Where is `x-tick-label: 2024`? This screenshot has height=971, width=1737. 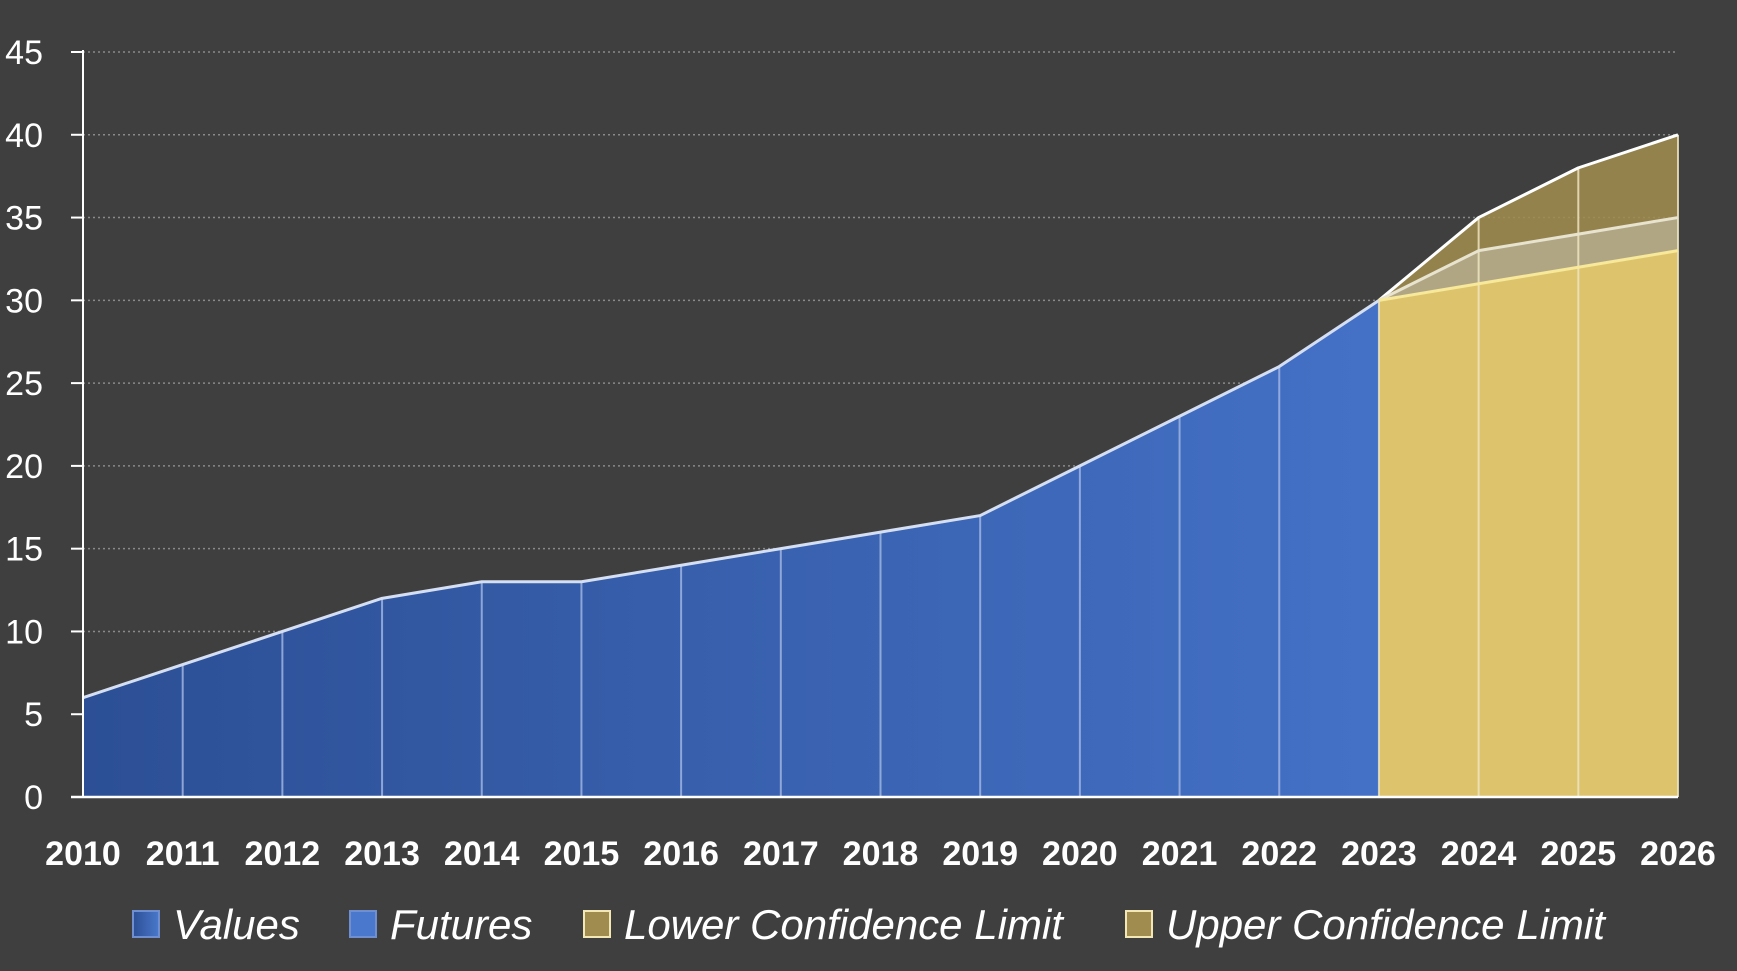 x-tick-label: 2024 is located at coordinates (1479, 854).